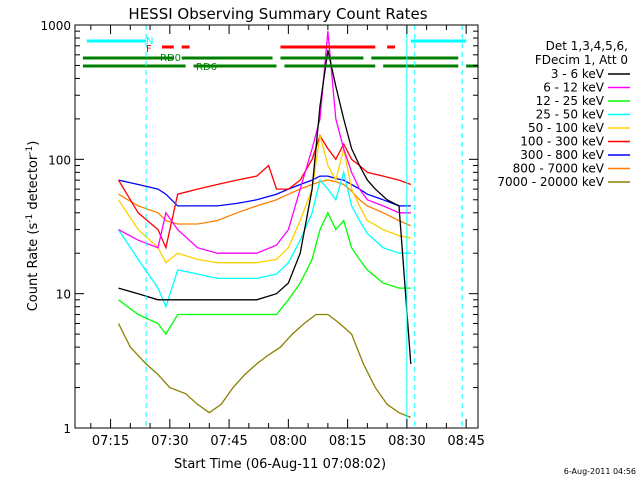  What do you see at coordinates (59, 160) in the screenshot?
I see `y-tick-label: 100` at bounding box center [59, 160].